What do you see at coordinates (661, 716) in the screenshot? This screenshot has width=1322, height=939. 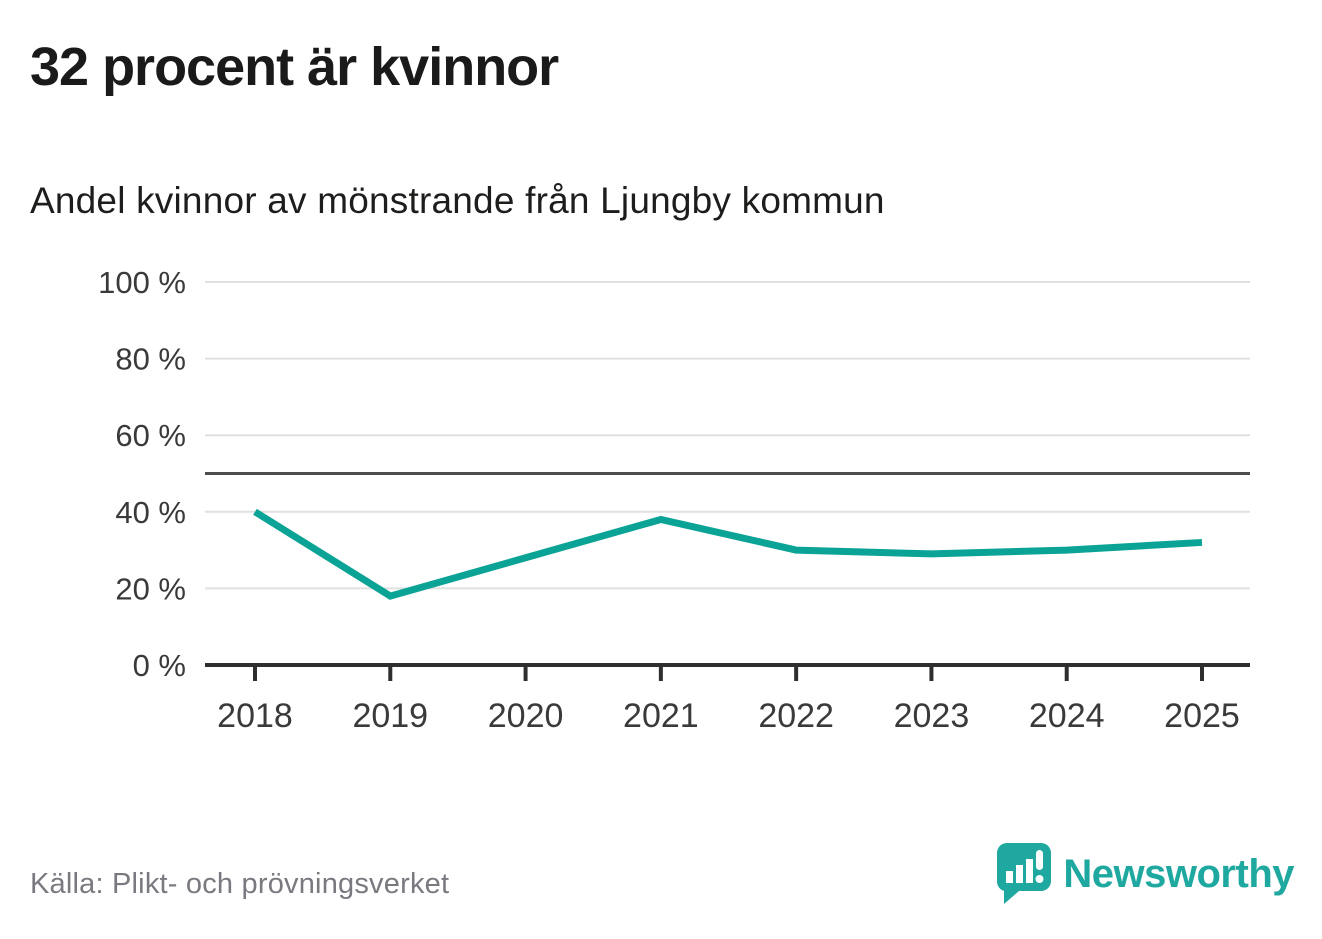 I see `x-tick-label-2021: 2021` at bounding box center [661, 716].